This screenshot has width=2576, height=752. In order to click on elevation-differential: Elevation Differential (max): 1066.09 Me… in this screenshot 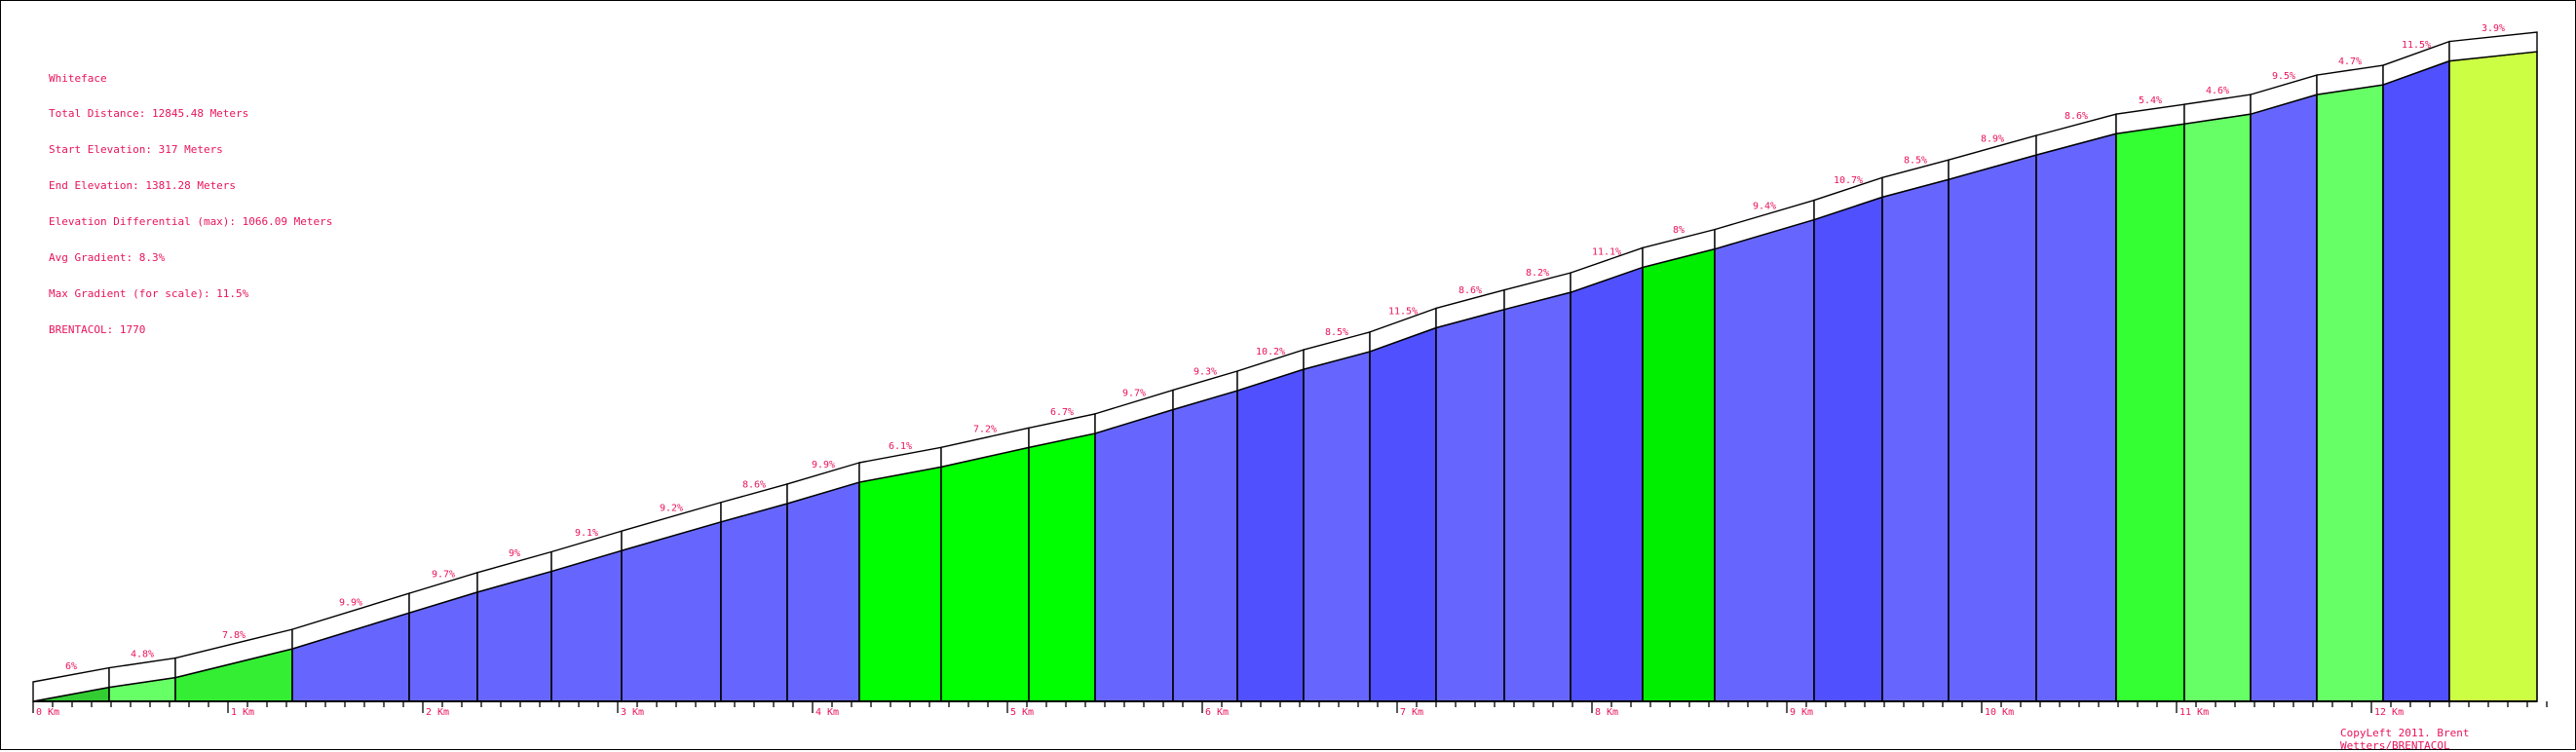, I will do `click(191, 222)`.